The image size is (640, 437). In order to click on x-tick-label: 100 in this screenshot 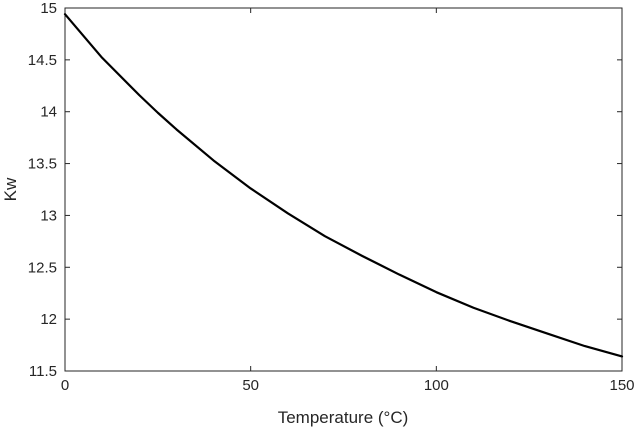, I will do `click(436, 385)`.